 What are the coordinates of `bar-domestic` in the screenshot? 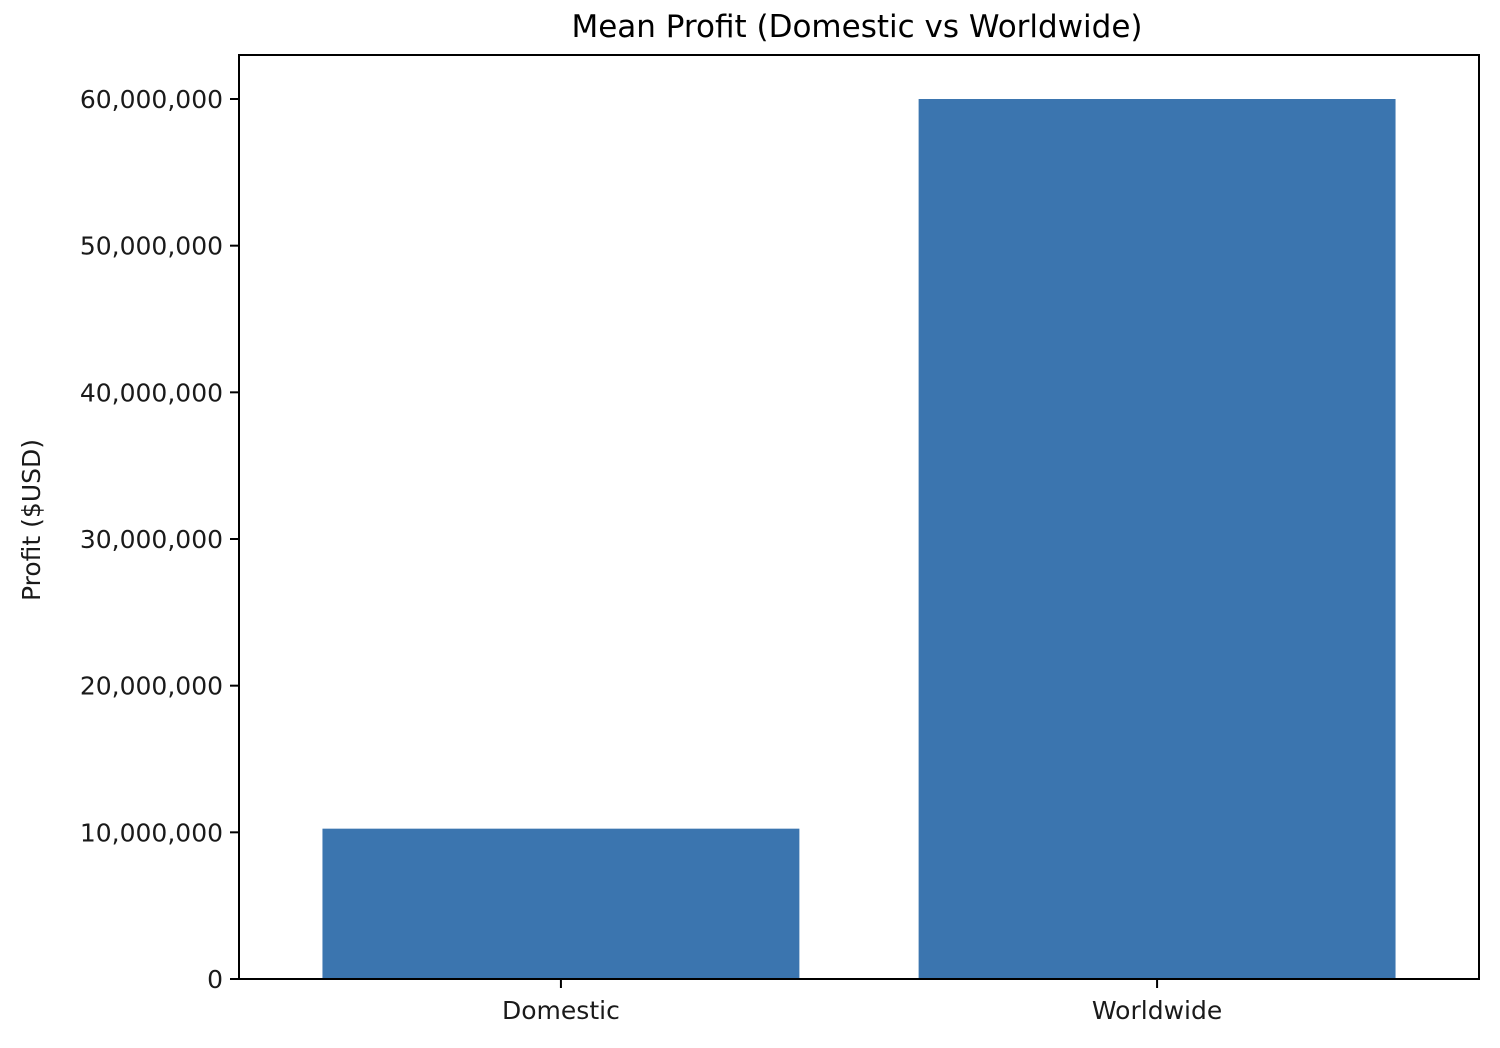 It's located at (561, 903).